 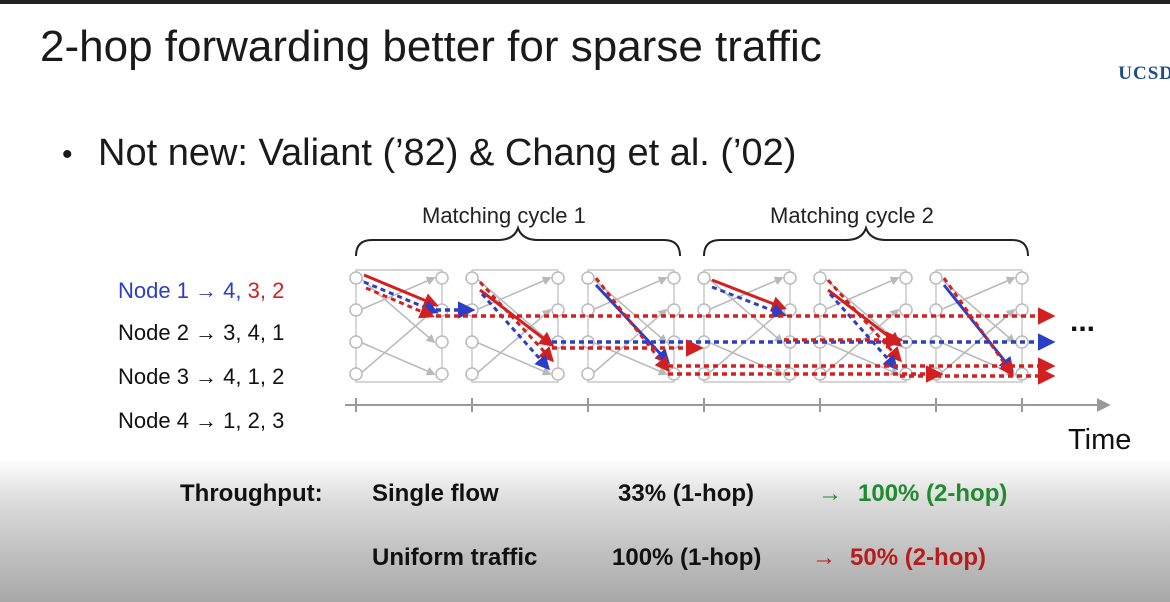 What do you see at coordinates (830, 493) in the screenshot?
I see `single-flow-arrow: →` at bounding box center [830, 493].